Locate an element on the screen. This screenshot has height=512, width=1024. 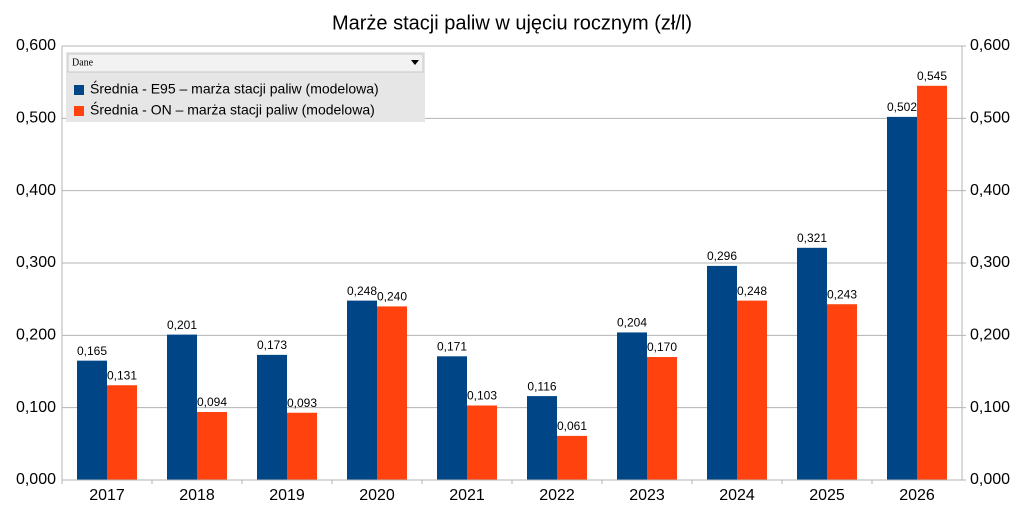
legend-header is located at coordinates (245, 63).